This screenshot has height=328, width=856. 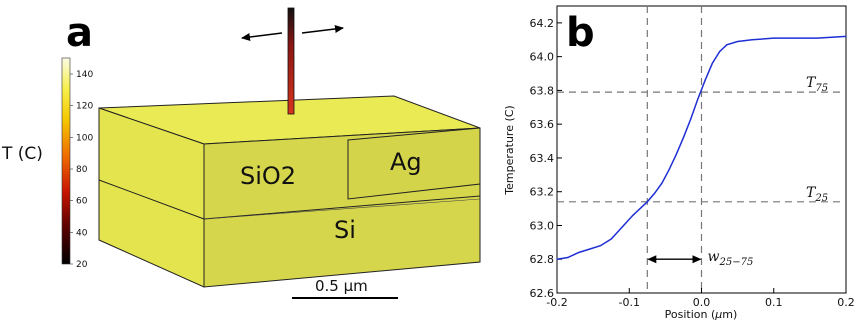 I want to click on colorbar-tick-label: 60, so click(x=82, y=202).